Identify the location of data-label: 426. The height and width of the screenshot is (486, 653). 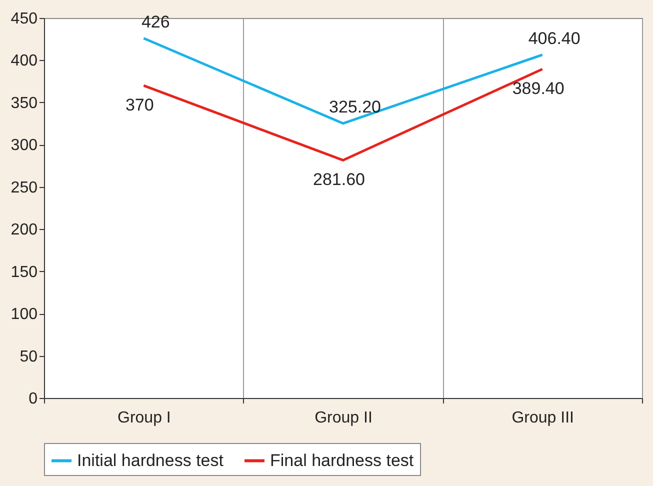
(155, 22).